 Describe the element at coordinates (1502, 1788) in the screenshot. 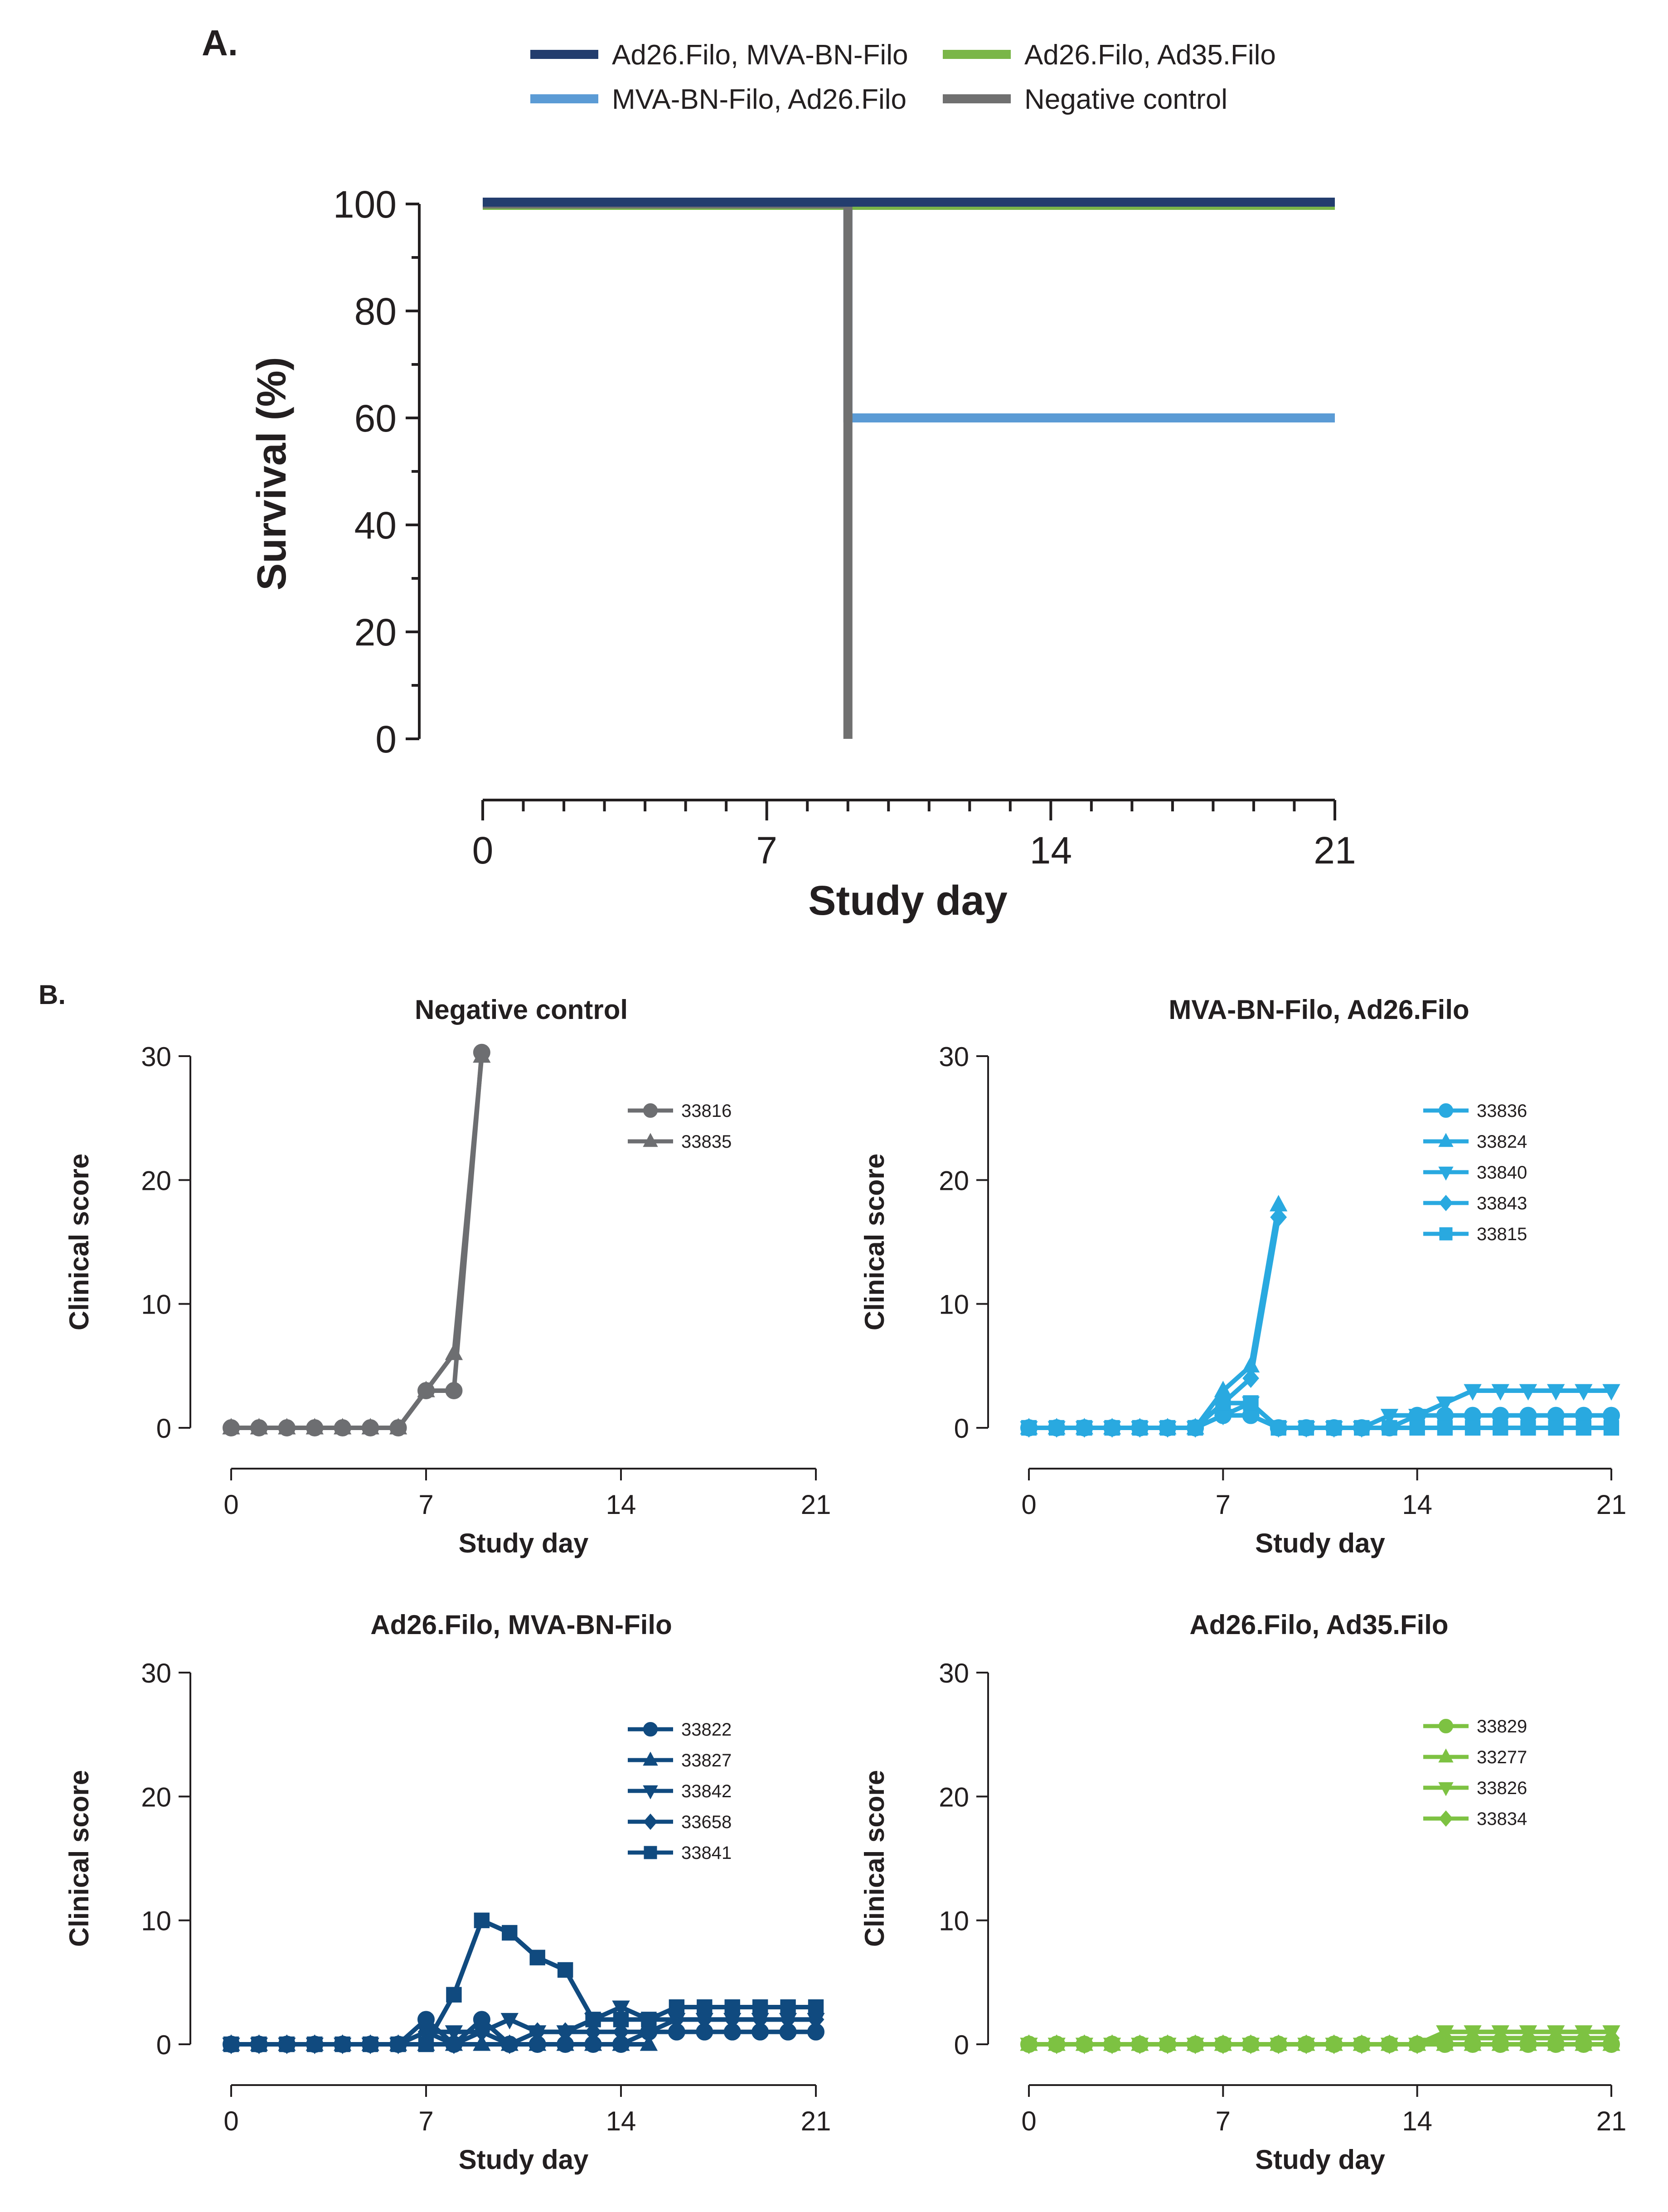

I see `legend-label: 33826` at that location.